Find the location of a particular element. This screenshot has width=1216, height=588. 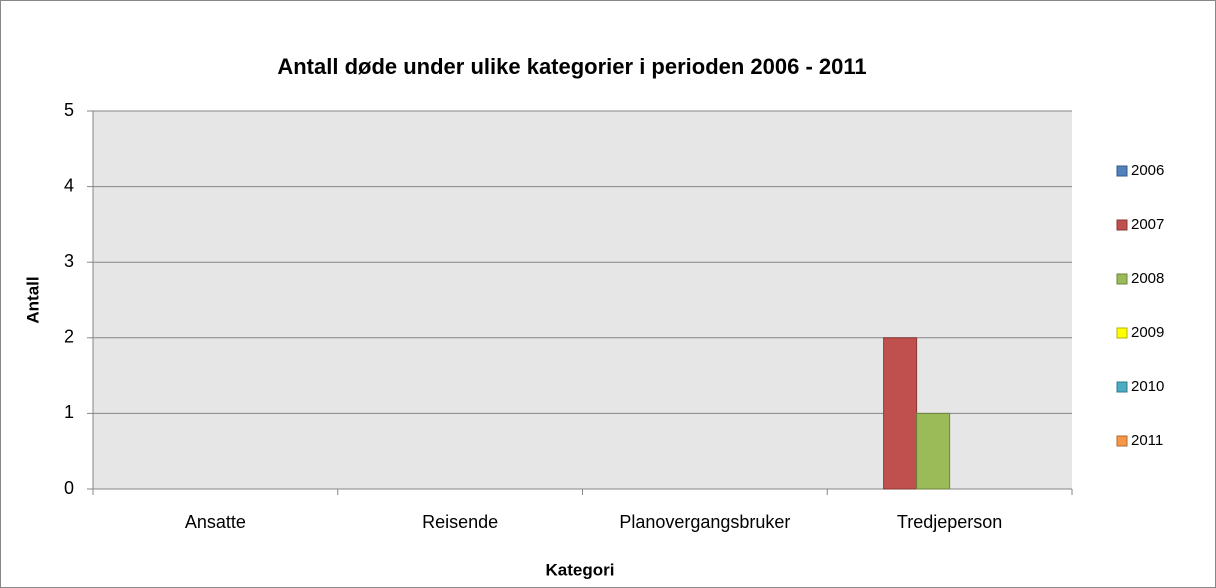

y-tick-label: 0 is located at coordinates (69, 488).